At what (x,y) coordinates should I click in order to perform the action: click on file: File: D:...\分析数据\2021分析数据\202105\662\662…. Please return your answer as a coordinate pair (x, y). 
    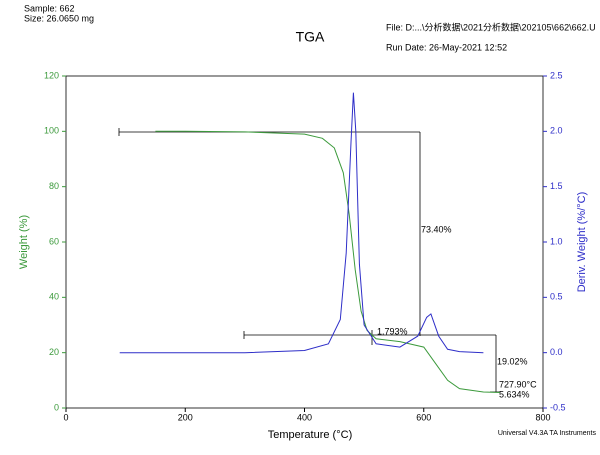
    Looking at the image, I should click on (491, 26).